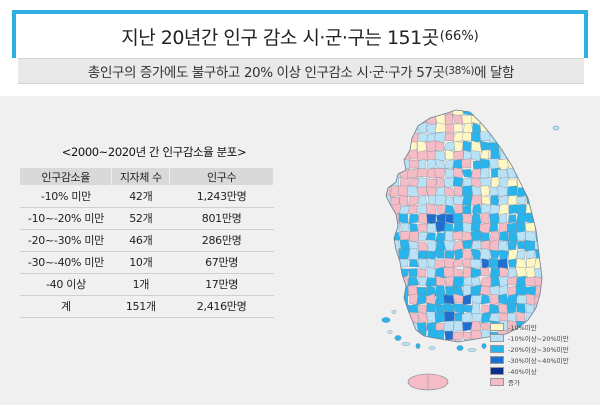  What do you see at coordinates (540, 382) in the screenshot?
I see `legend-item: 증가` at bounding box center [540, 382].